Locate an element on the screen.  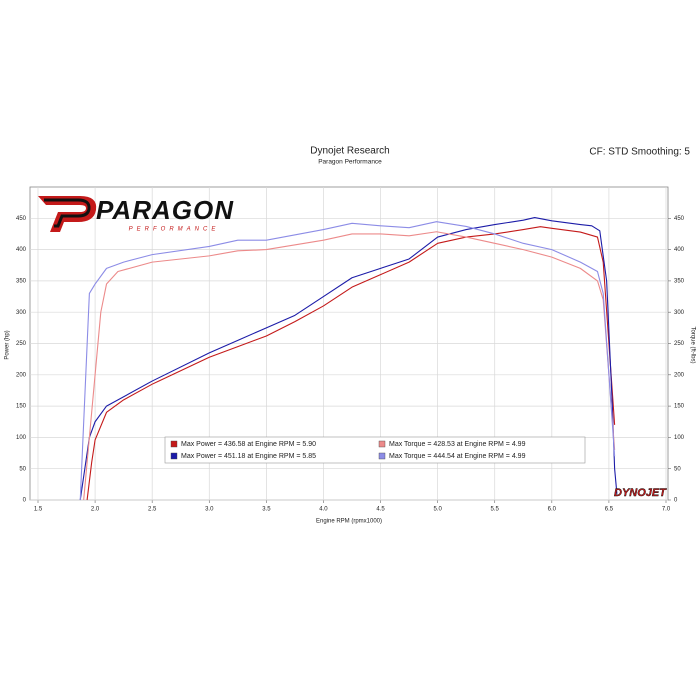
y-tick-label: 400 is located at coordinates (21, 250).